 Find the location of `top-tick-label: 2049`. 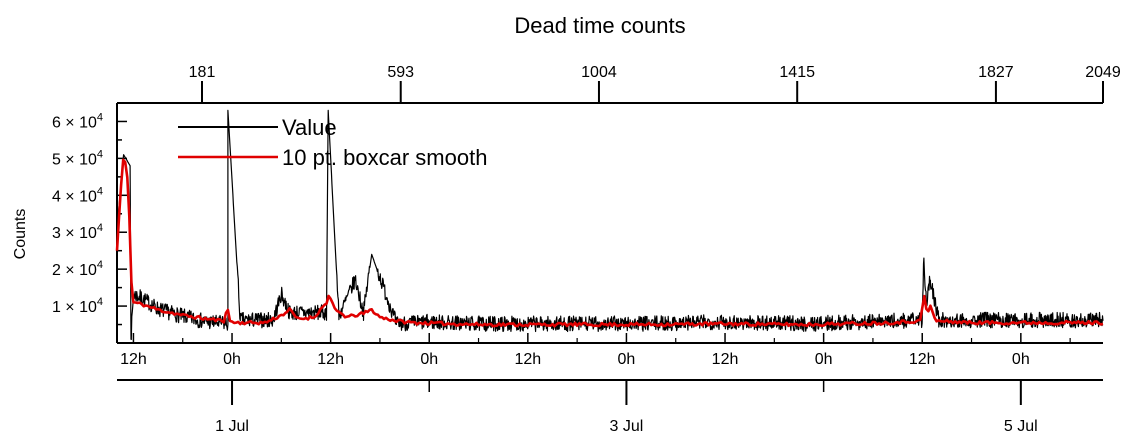

top-tick-label: 2049 is located at coordinates (1103, 72).